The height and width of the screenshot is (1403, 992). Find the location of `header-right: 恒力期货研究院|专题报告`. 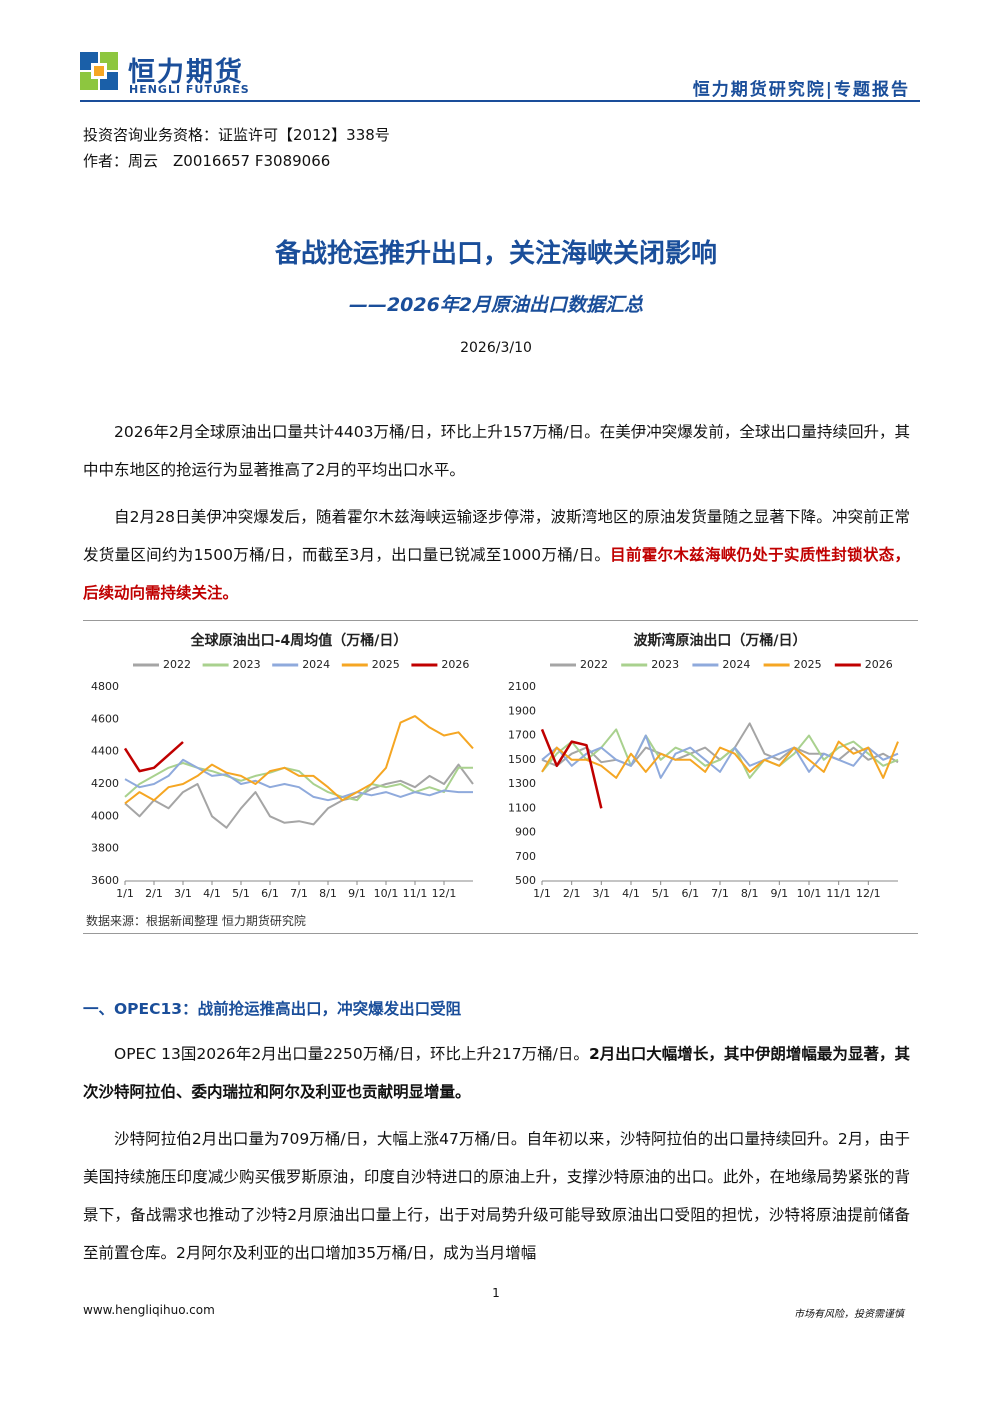

header-right: 恒力期货研究院|专题报告 is located at coordinates (801, 90).